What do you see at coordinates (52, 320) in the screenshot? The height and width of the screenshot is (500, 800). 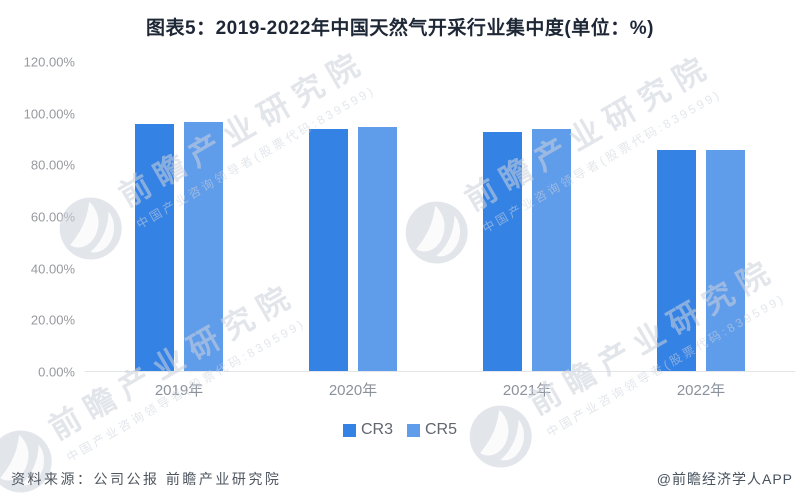 I see `y-axis-tick-label: 20.00%` at bounding box center [52, 320].